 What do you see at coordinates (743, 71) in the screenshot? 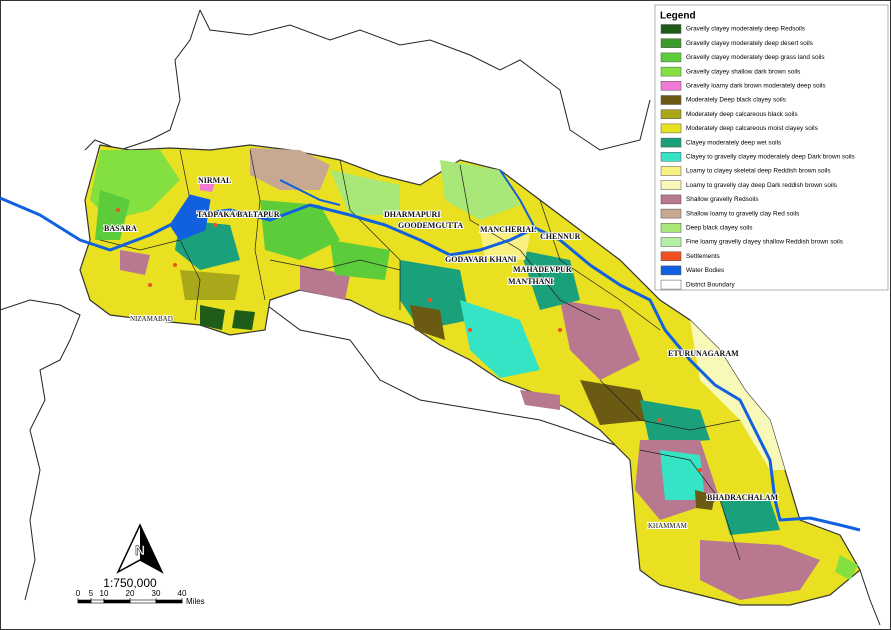
I see `legend-label: Gravelly clayey shallow dark brown soils` at bounding box center [743, 71].